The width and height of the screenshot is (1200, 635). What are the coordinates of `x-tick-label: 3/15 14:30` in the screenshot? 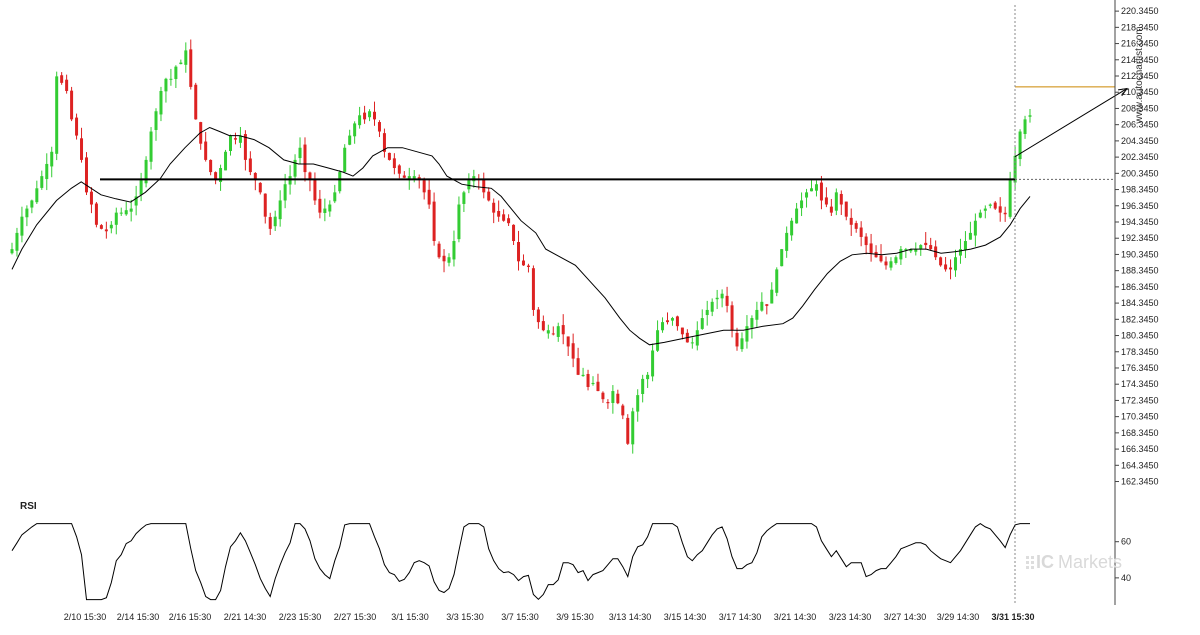 It's located at (685, 617).